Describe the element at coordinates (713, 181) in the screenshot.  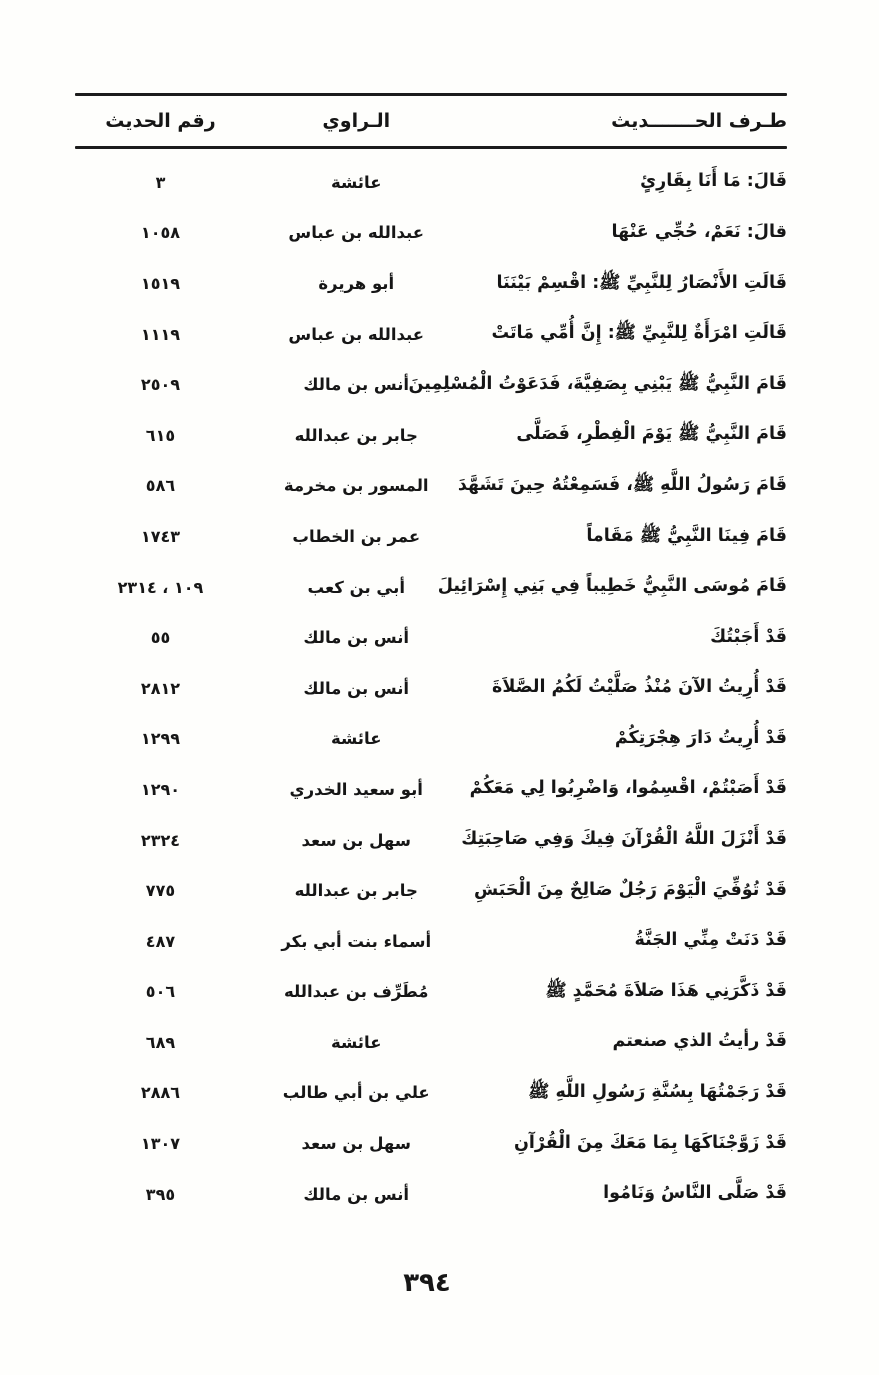
I see `hadith-text: قَالَ: مَا أَنَا بِقَارِئٍ` at that location.